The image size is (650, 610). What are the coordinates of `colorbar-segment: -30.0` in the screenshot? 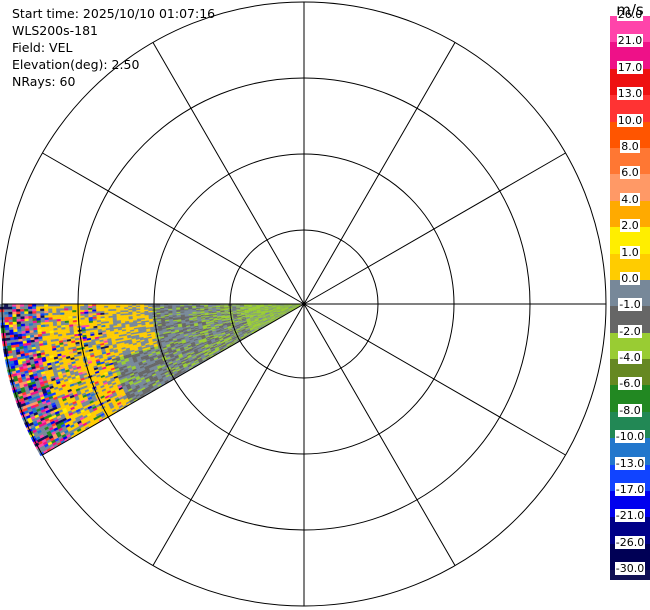 It's located at (630, 571).